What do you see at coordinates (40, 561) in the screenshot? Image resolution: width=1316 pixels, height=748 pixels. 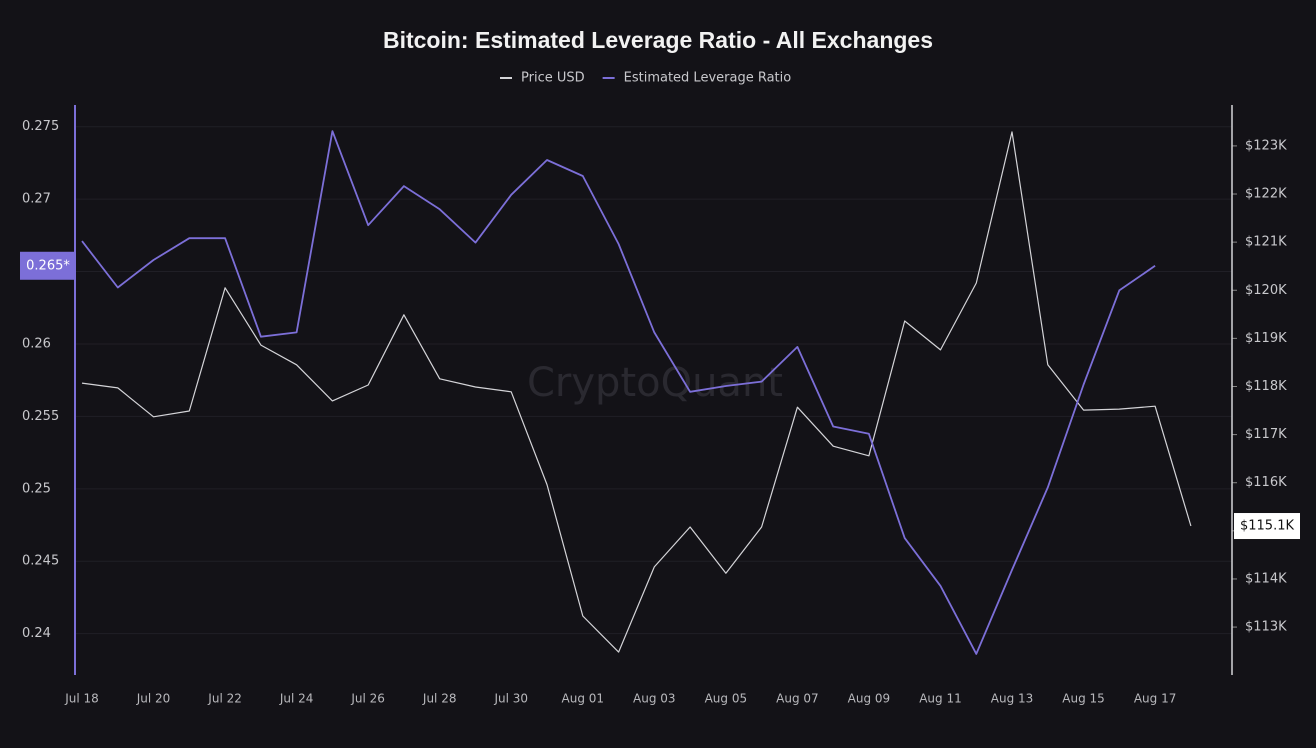 I see `y-tick-label: 0.245` at bounding box center [40, 561].